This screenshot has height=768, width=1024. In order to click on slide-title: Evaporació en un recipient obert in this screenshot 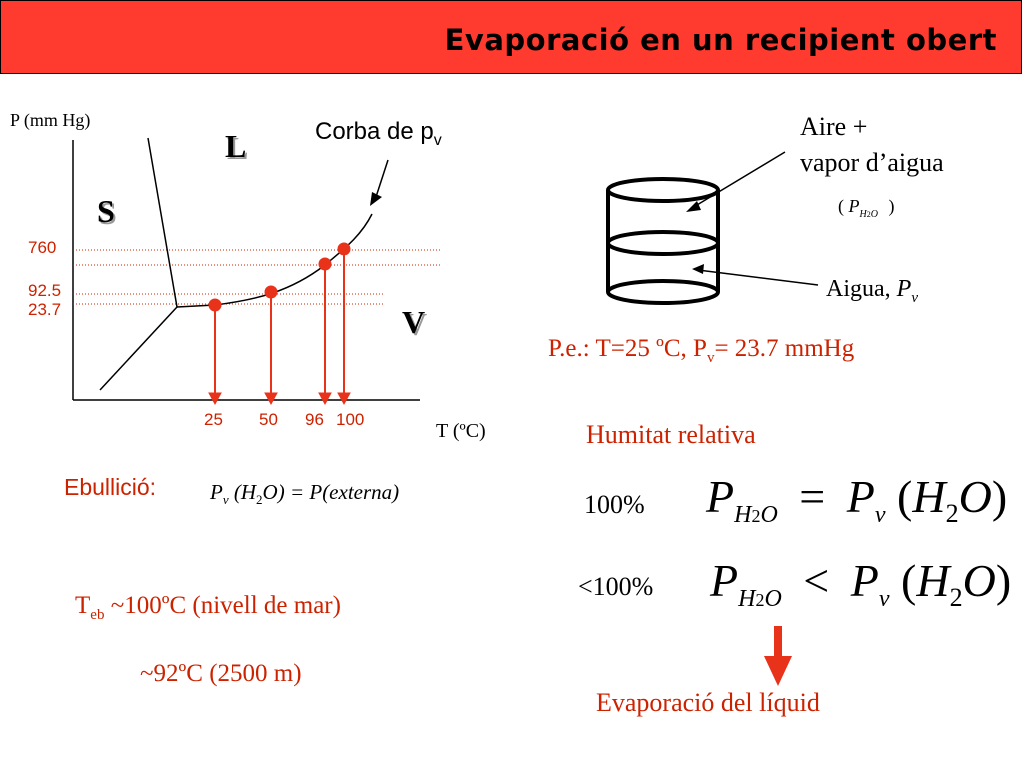, I will do `click(720, 40)`.